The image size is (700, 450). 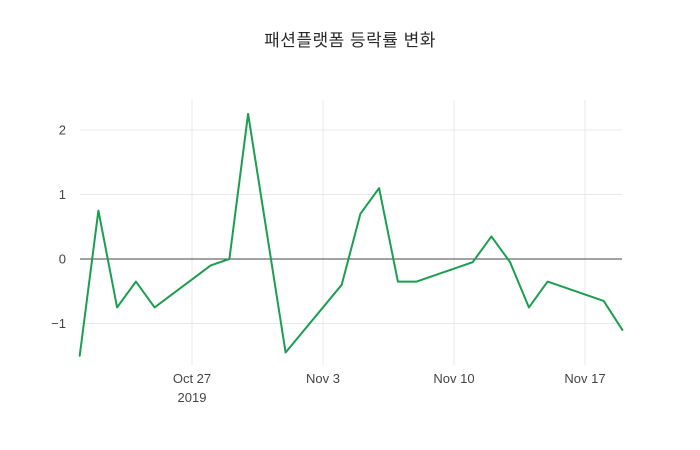 What do you see at coordinates (192, 397) in the screenshot?
I see `x-tick-sublabel: 2019` at bounding box center [192, 397].